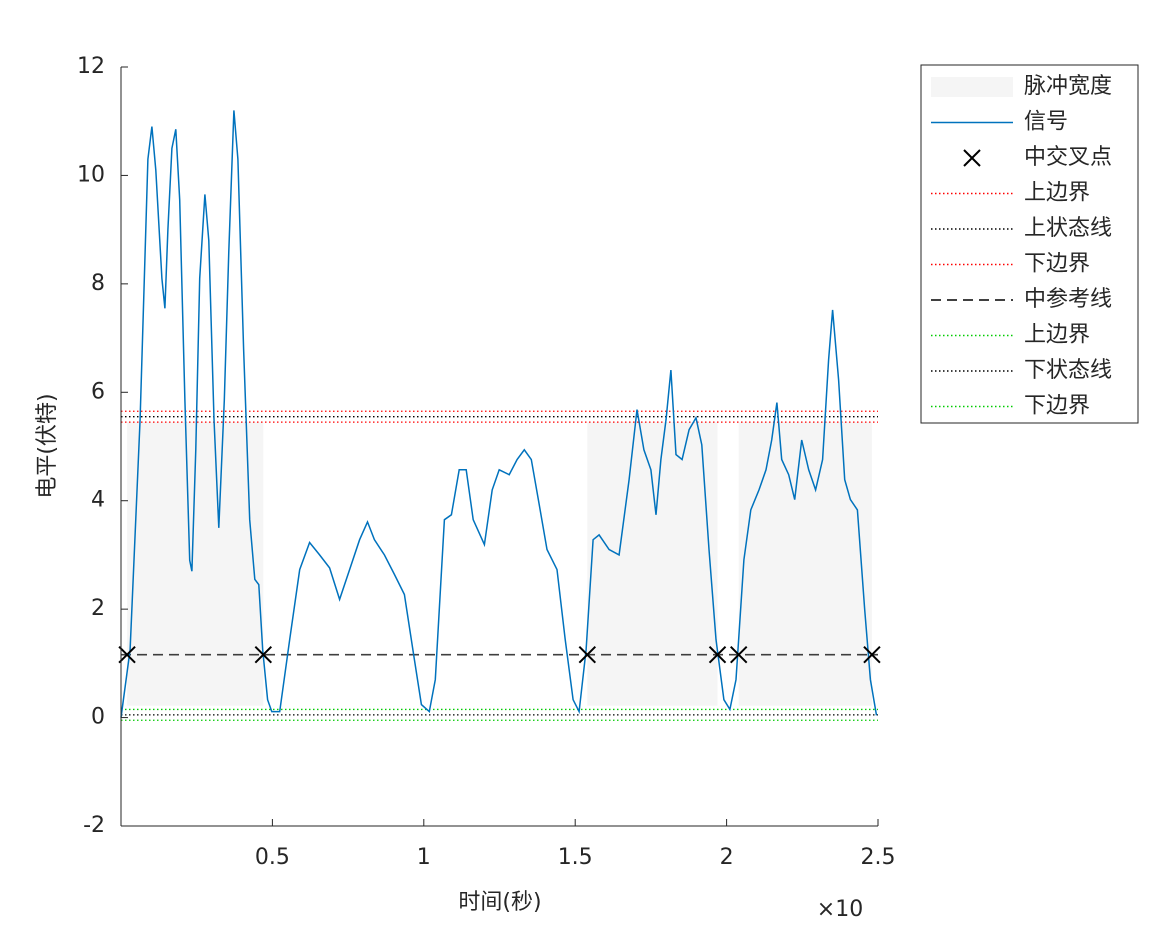 The image size is (1161, 931). Describe the element at coordinates (840, 909) in the screenshot. I see `x-exponent: ×10` at that location.